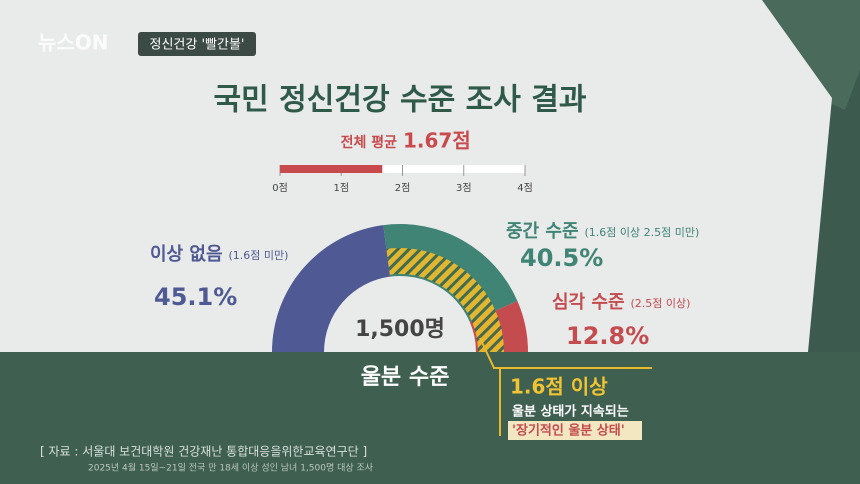 The height and width of the screenshot is (484, 860). I want to click on center-label: 1,500명, so click(400, 329).